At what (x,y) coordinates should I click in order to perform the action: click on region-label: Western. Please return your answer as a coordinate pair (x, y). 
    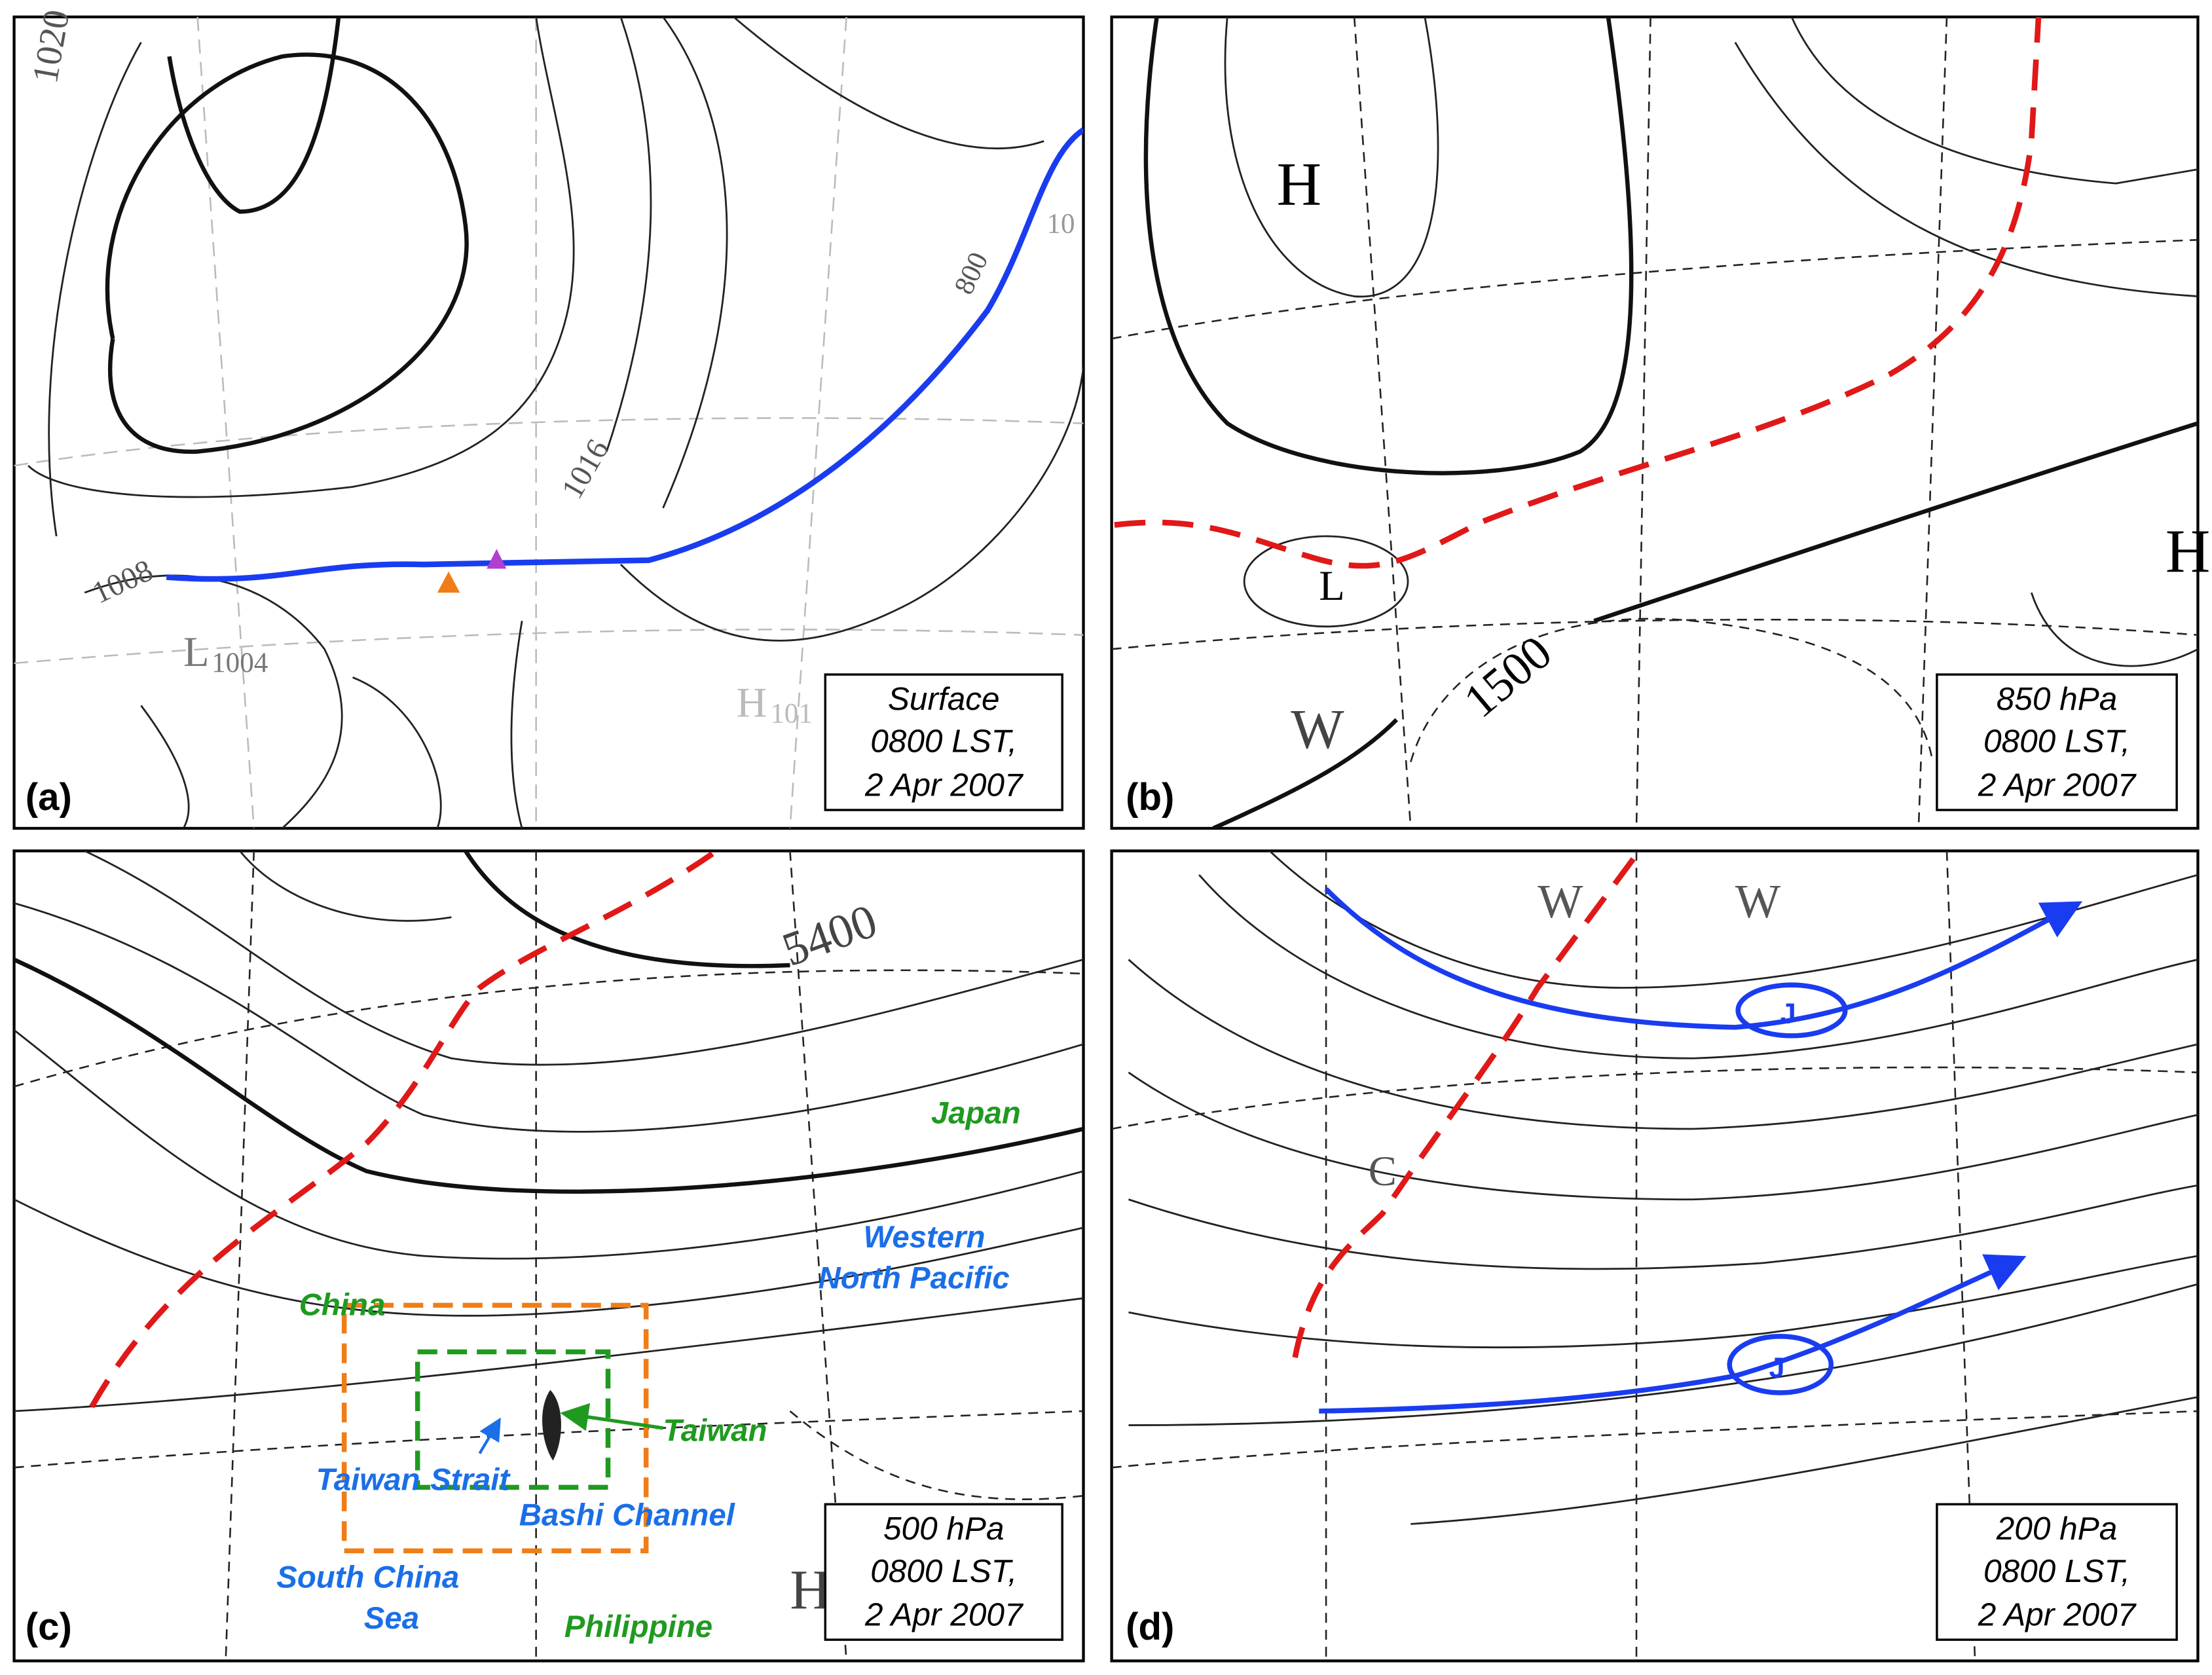
    Looking at the image, I should click on (924, 1237).